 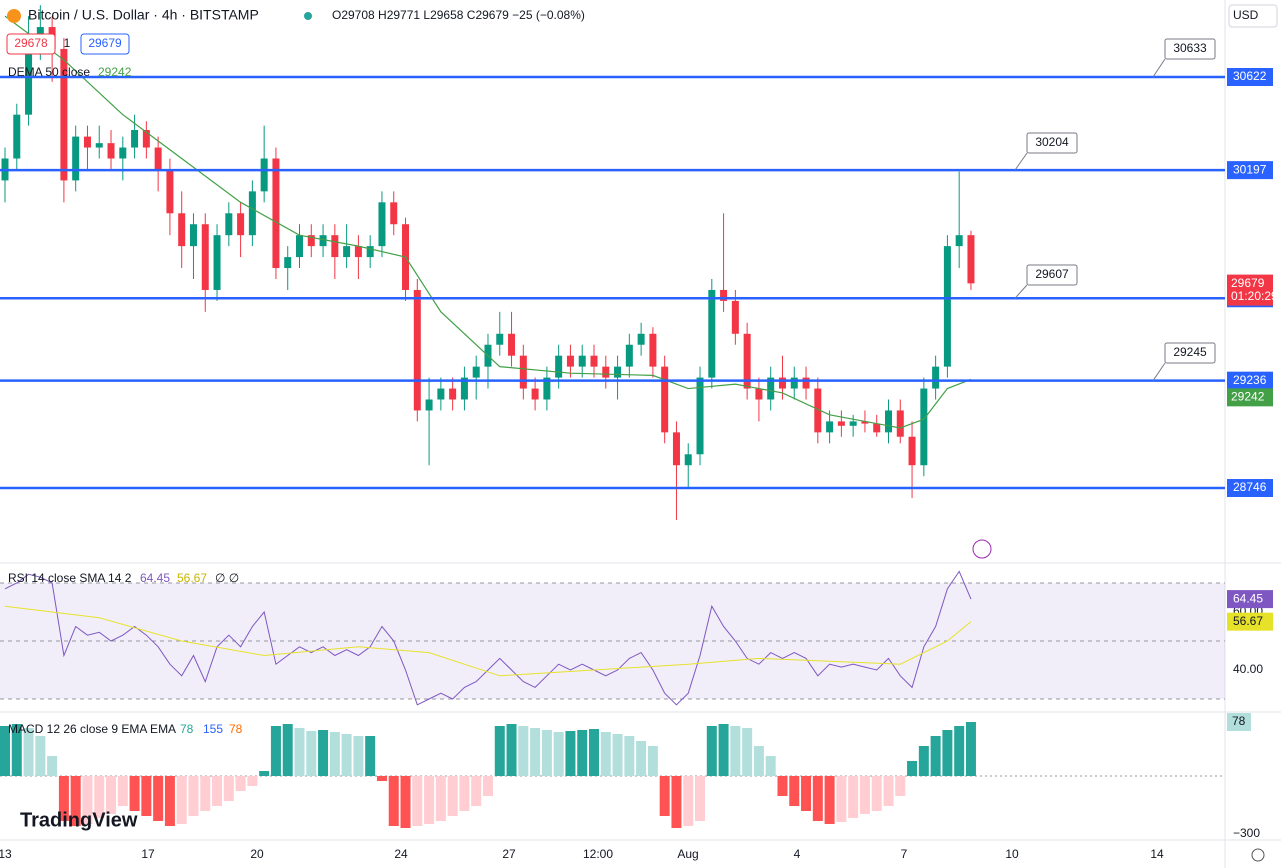 What do you see at coordinates (1254, 296) in the screenshot?
I see `axis-badge-label: 01:20:29` at bounding box center [1254, 296].